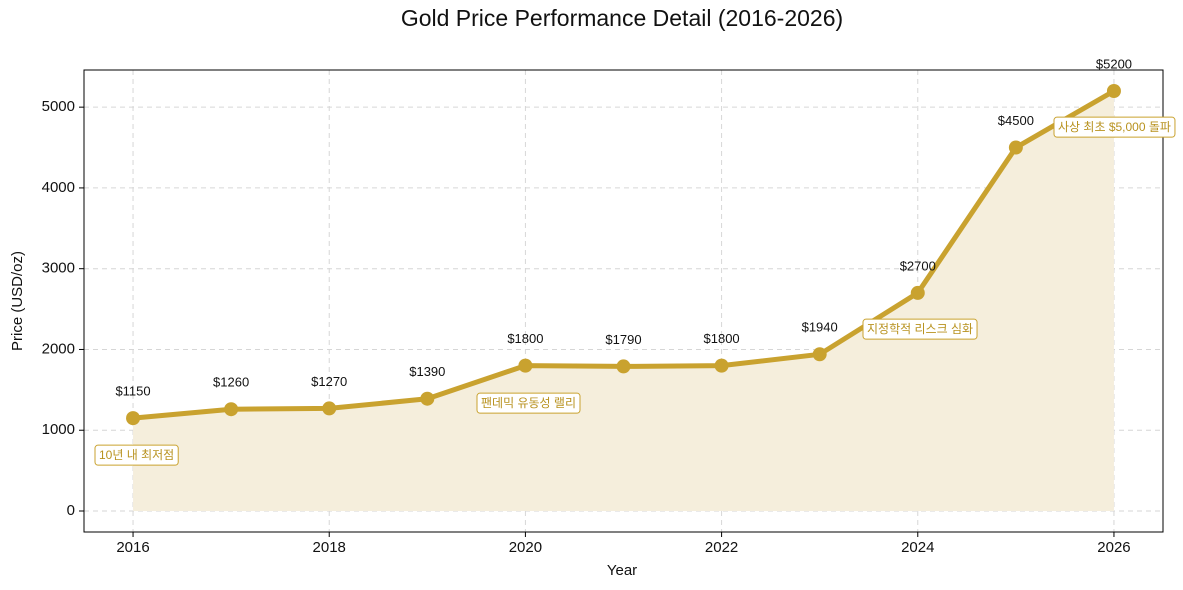  I want to click on y-axis-label: Price (USD/oz), so click(17, 301).